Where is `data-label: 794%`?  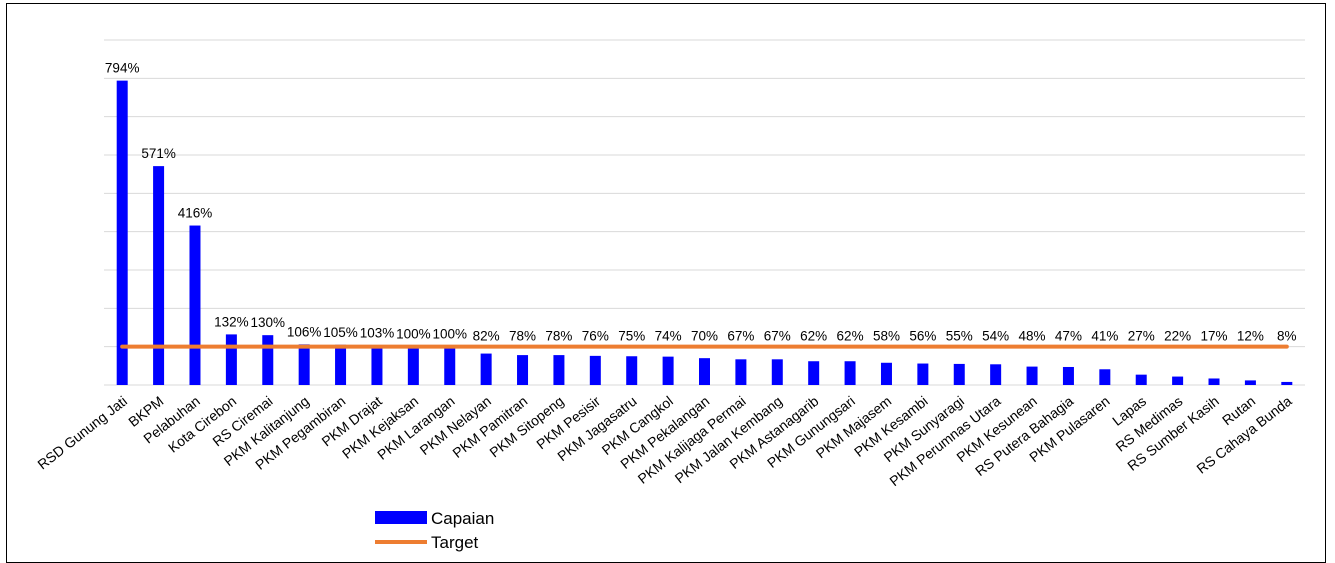
data-label: 794% is located at coordinates (122, 68).